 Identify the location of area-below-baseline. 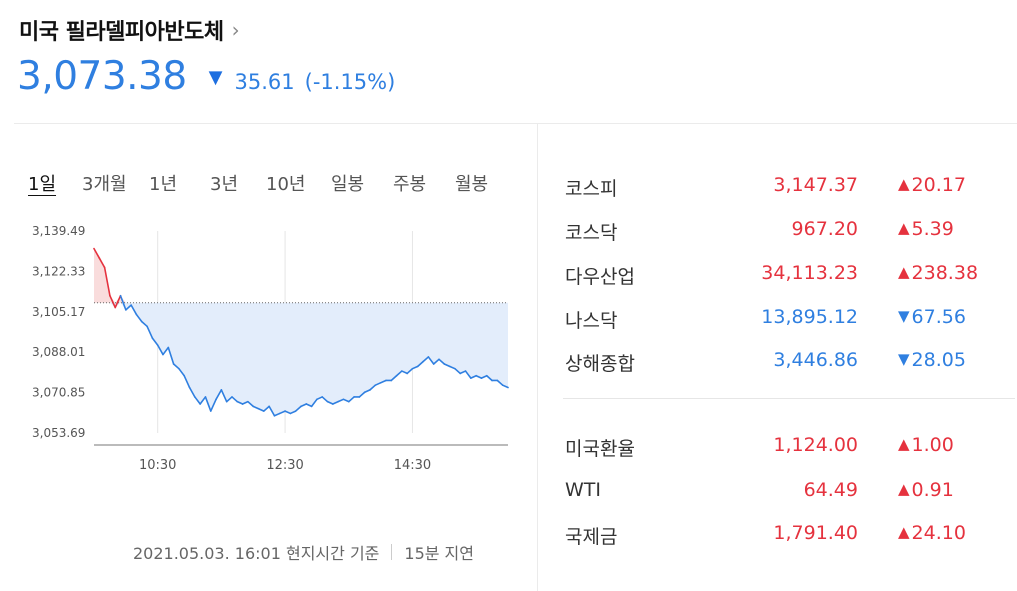
(301, 359).